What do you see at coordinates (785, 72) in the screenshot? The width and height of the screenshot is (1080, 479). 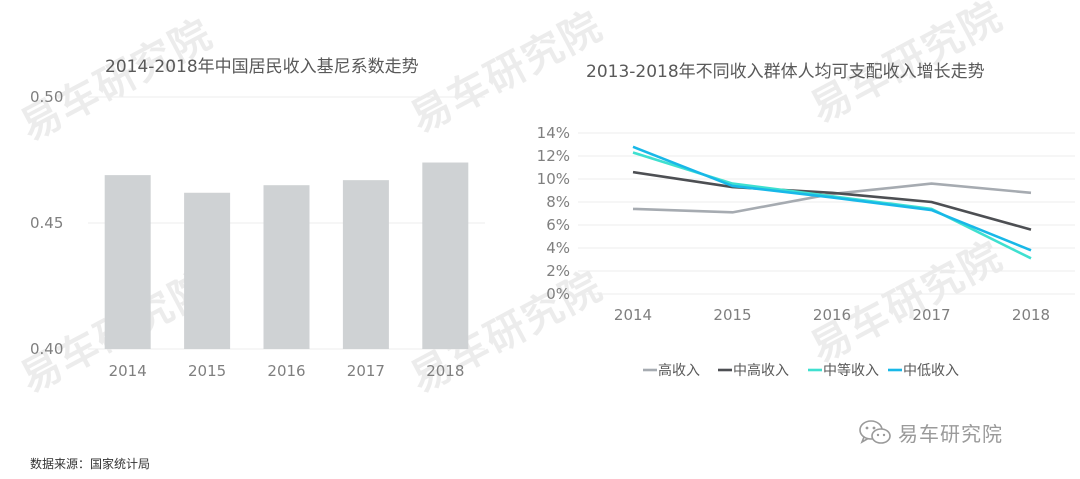 I see `right-chart-title: 2013-2018年不同收入群体人均可支配收入增长走势` at bounding box center [785, 72].